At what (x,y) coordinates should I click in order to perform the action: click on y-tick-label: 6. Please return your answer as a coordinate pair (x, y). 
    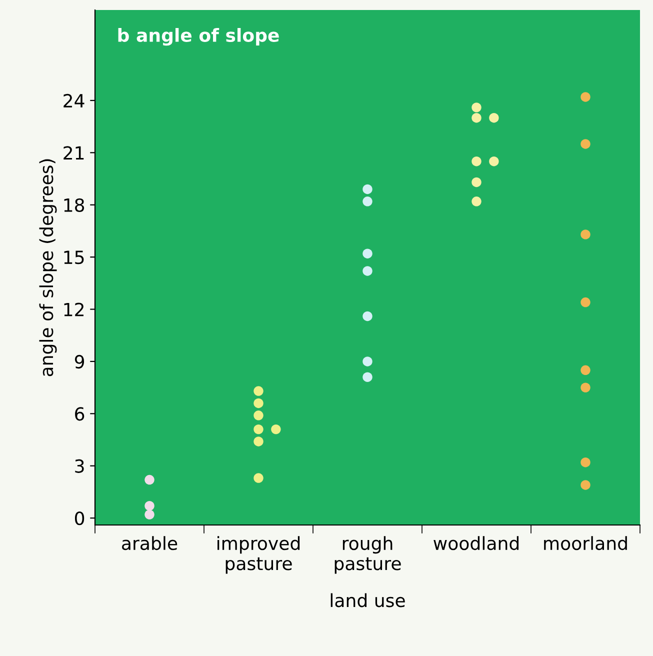
    Looking at the image, I should click on (79, 414).